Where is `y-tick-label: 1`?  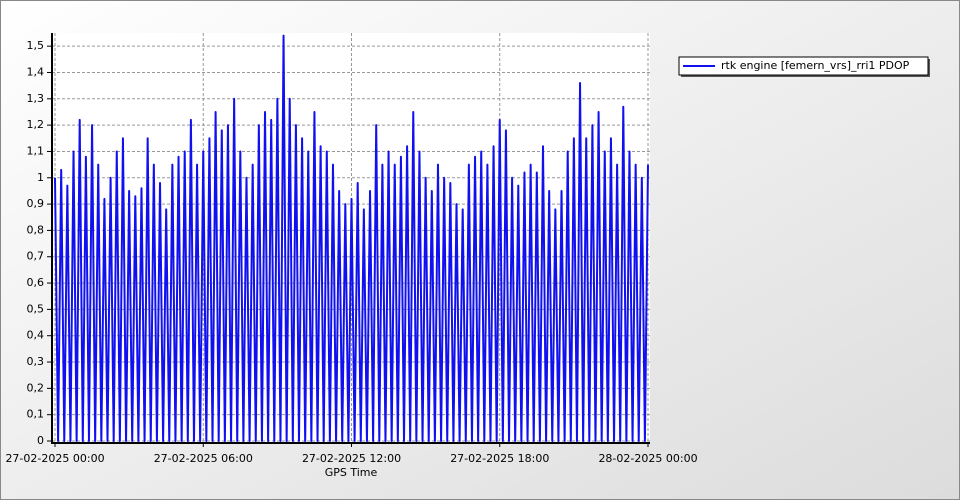 y-tick-label: 1 is located at coordinates (40, 177).